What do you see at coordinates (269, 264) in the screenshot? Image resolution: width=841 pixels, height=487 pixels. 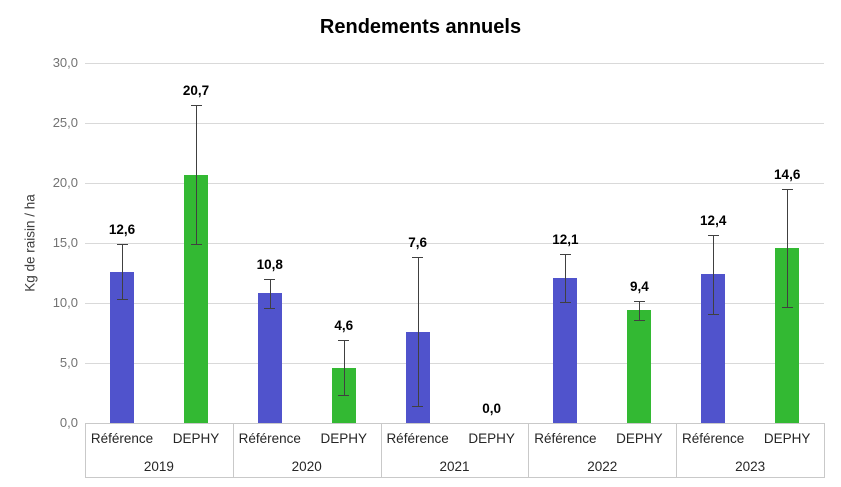 I see `value-label: 10,8` at bounding box center [269, 264].